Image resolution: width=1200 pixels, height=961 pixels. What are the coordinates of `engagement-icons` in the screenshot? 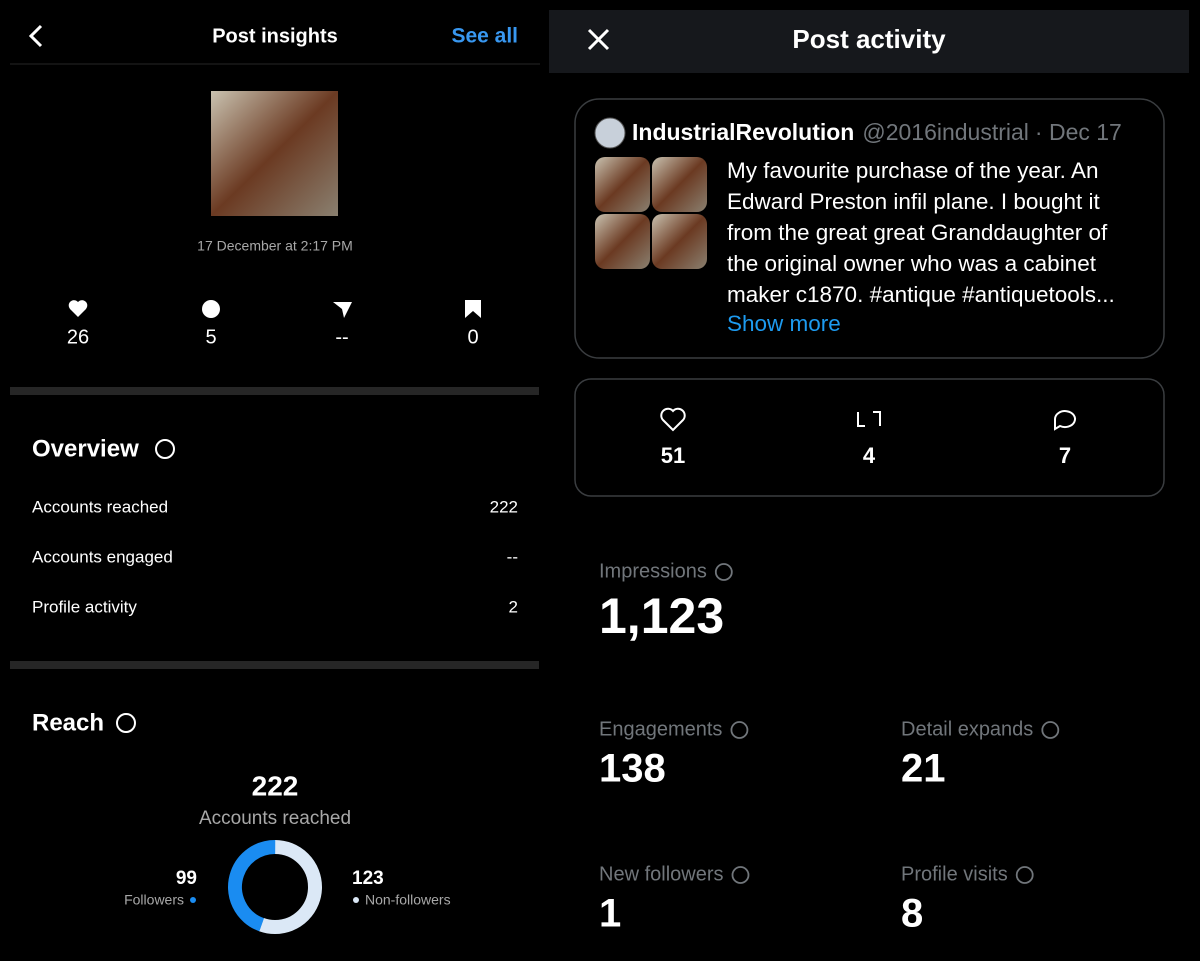 It's located at (868, 419).